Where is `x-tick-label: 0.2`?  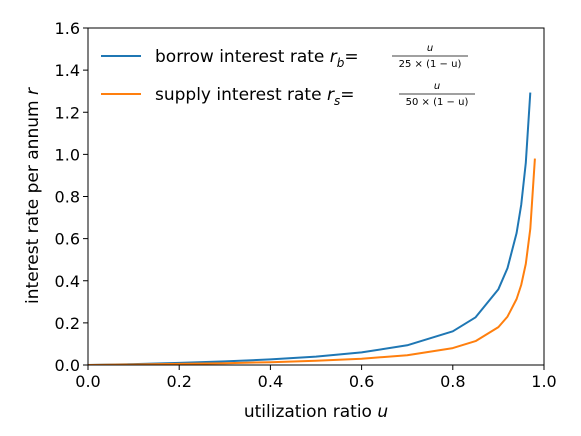 x-tick-label: 0.2 is located at coordinates (178, 381).